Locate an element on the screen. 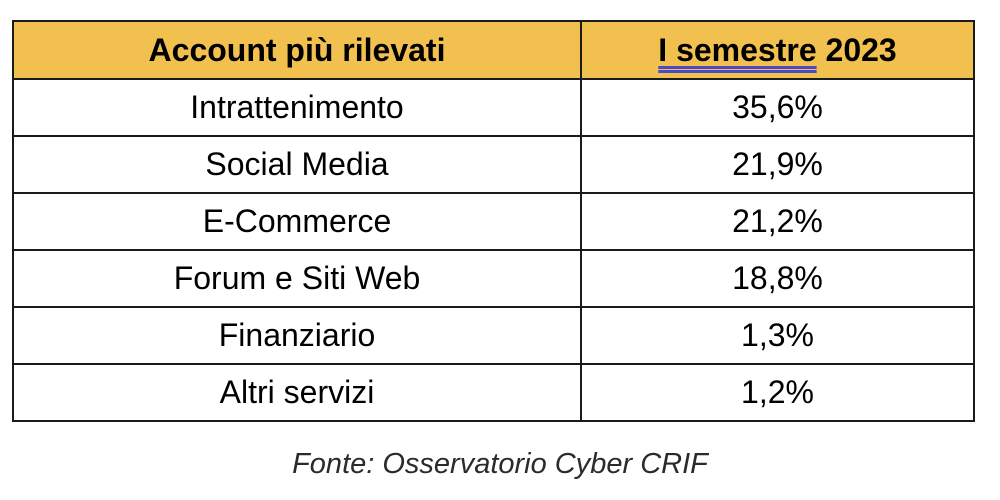  table-row: Social Media 21,9% is located at coordinates (493, 164).